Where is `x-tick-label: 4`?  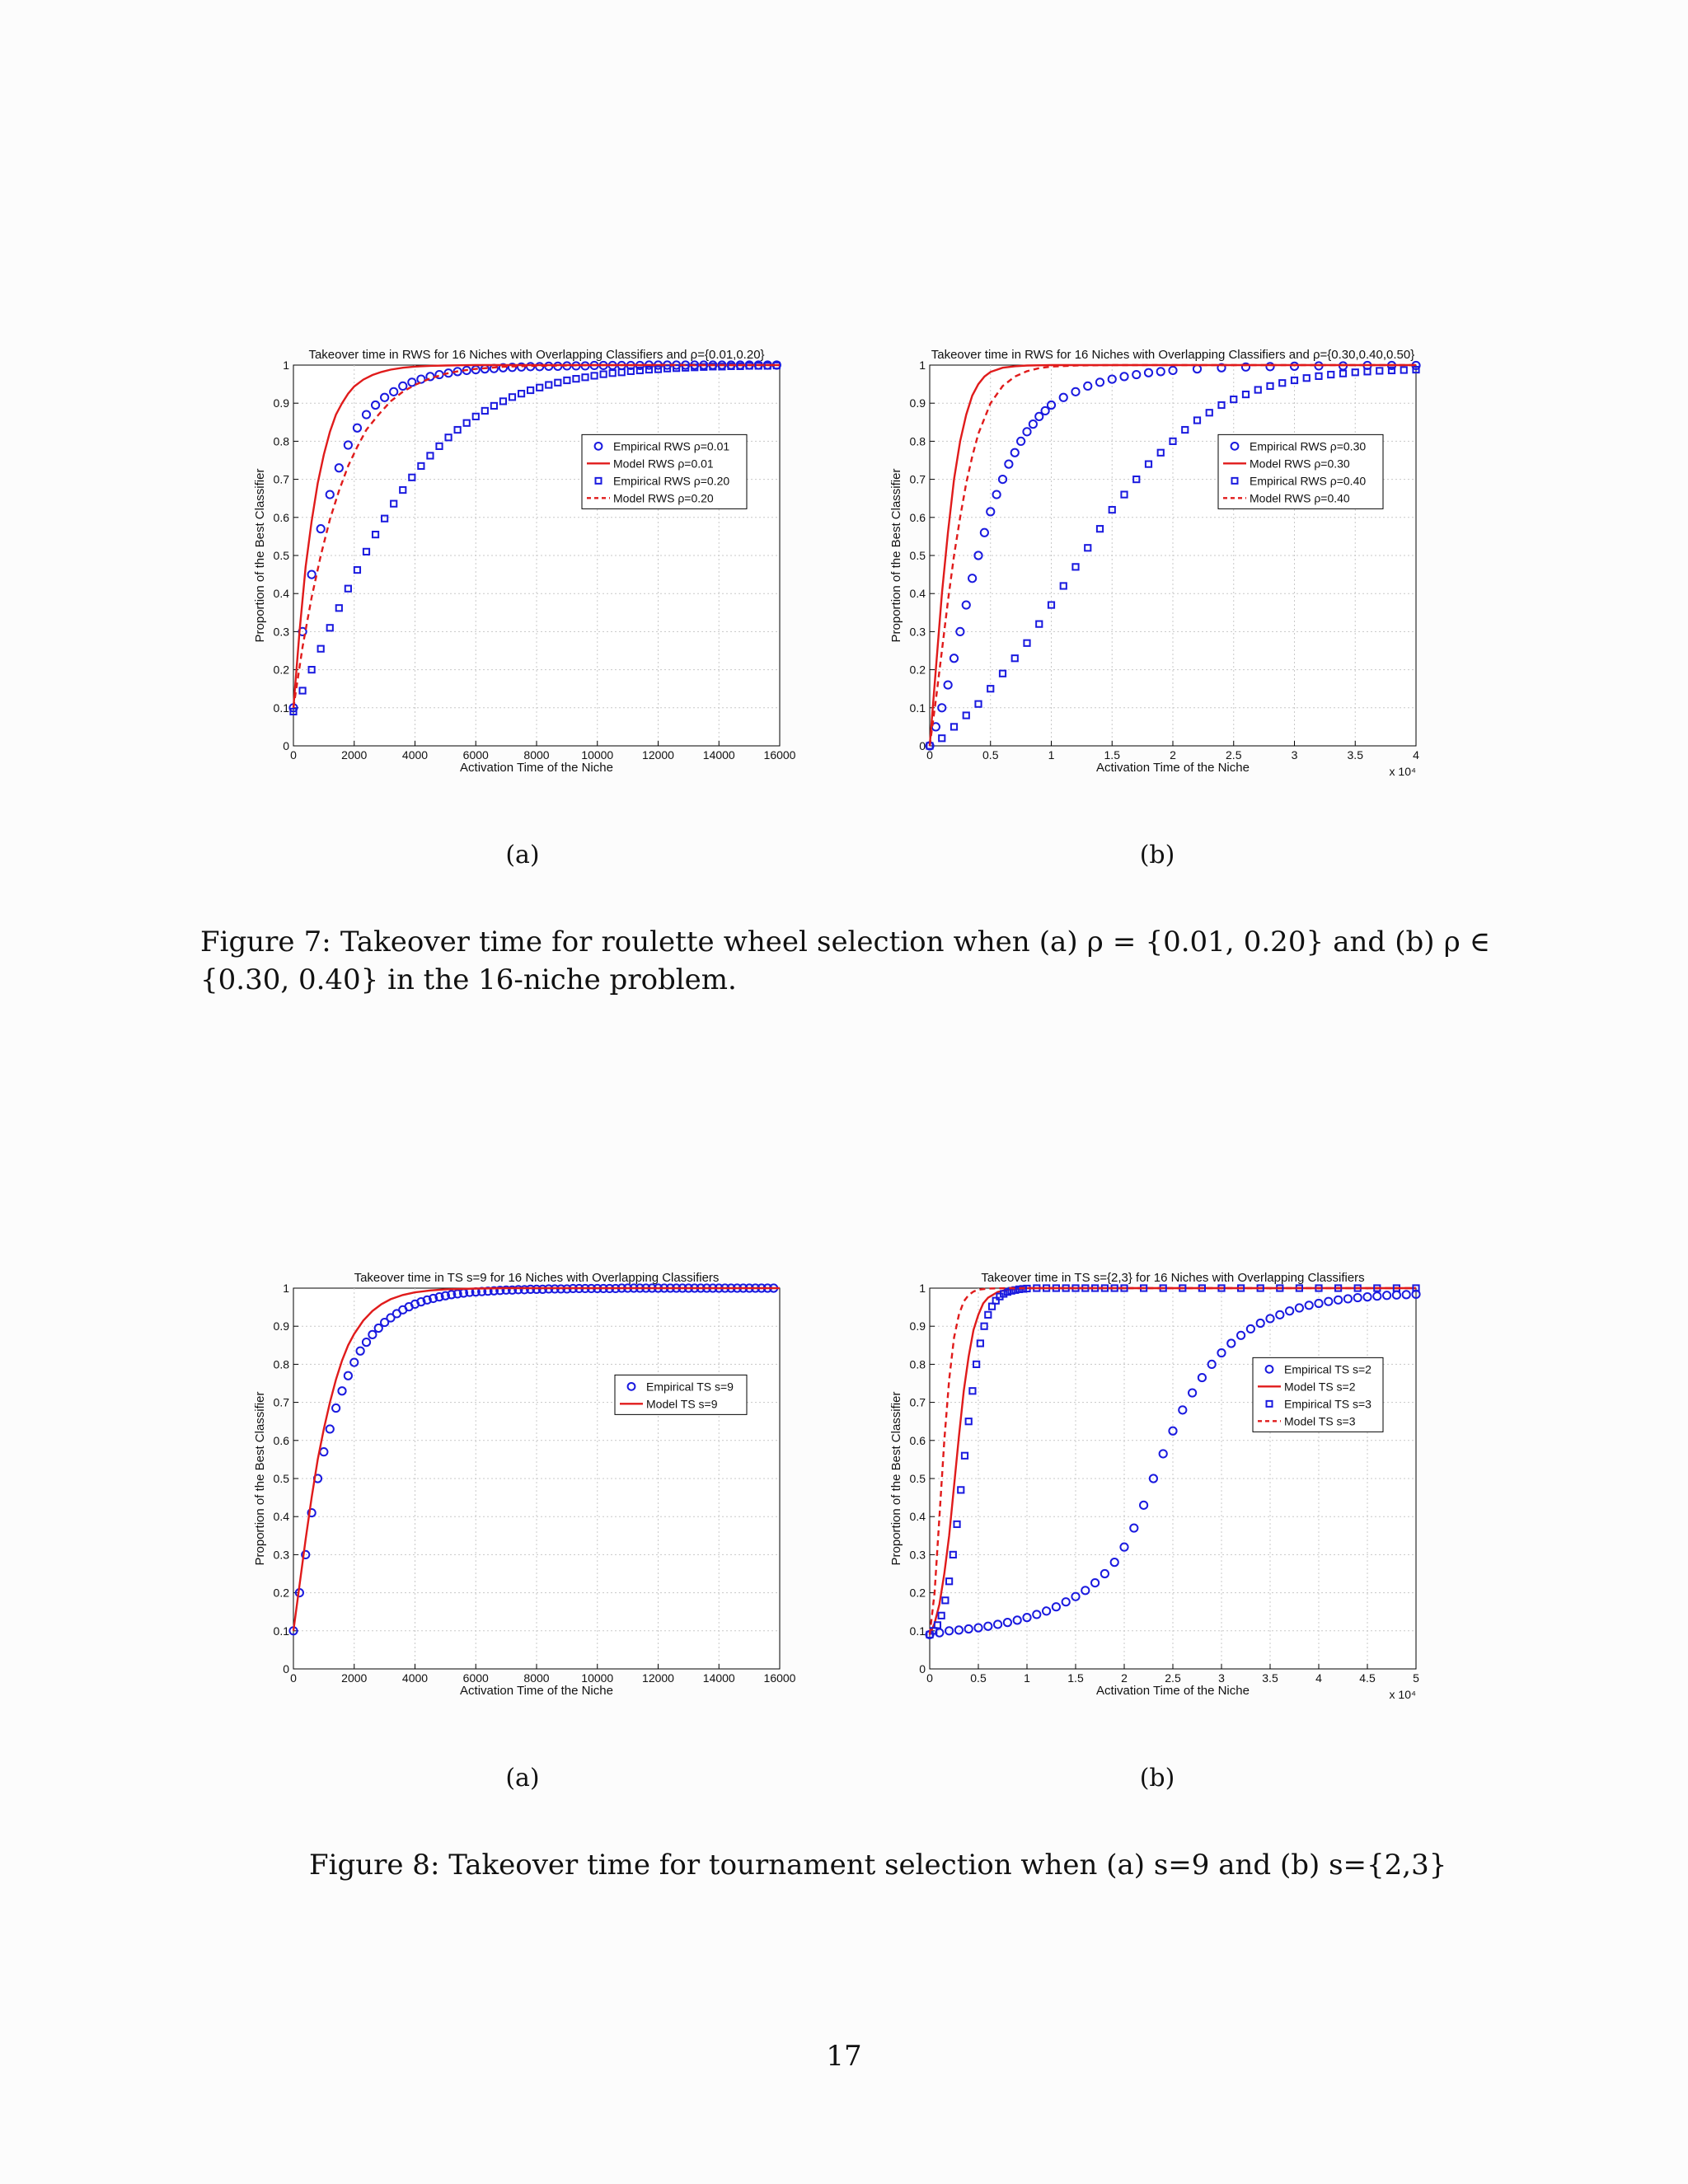
x-tick-label: 4 is located at coordinates (1416, 755).